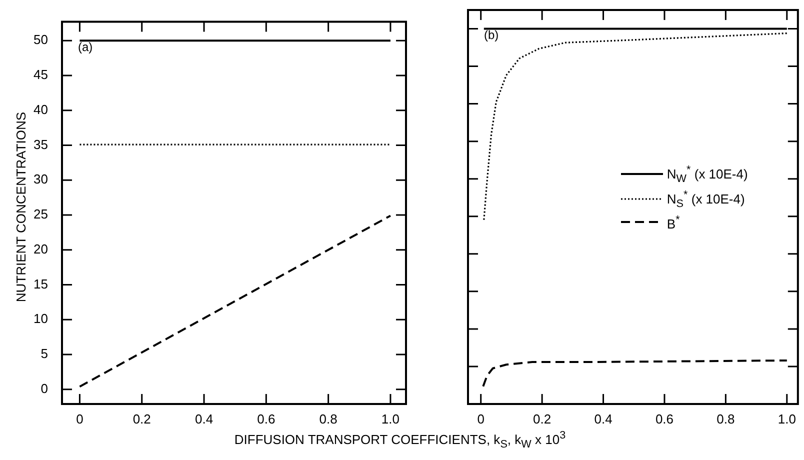 Image resolution: width=804 pixels, height=460 pixels. I want to click on y-tick-label: 30, so click(41, 179).